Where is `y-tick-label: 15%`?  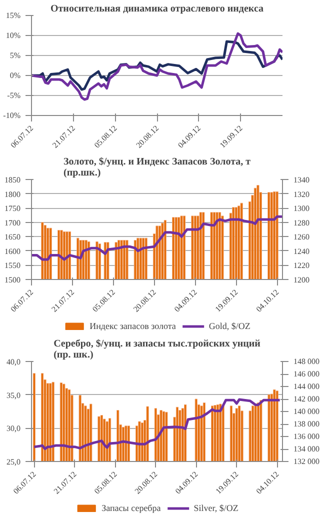 y-tick-label: 15% is located at coordinates (13, 15).